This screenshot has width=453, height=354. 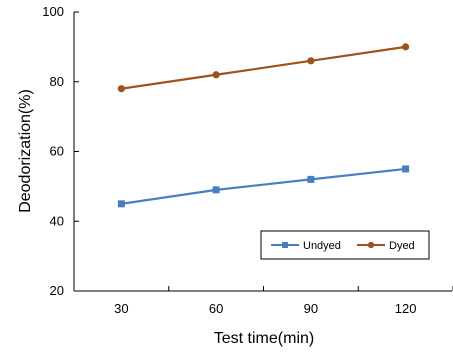 I want to click on x-tick-label: 60, so click(x=216, y=308).